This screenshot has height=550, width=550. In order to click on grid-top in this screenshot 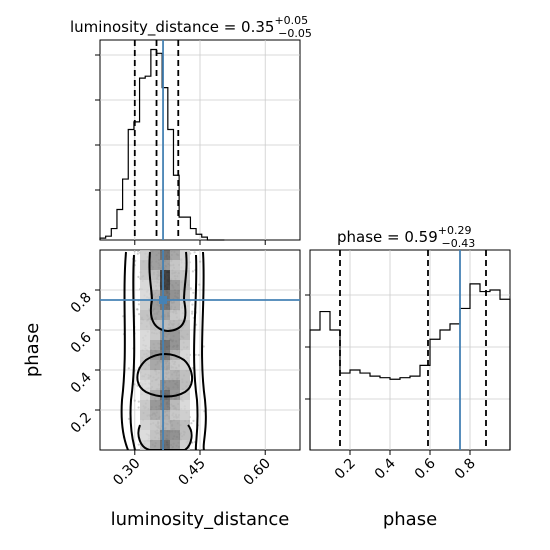, I will do `click(200, 140)`.